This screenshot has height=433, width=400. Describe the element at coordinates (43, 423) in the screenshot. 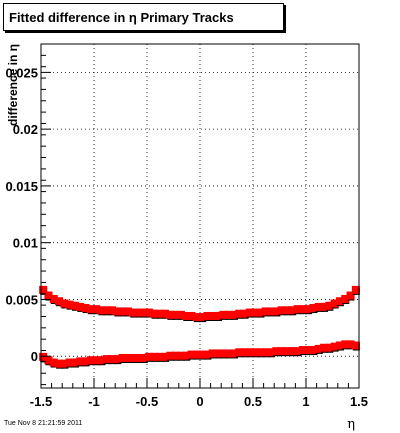

I see `timestamp: Tue Nov 8 21:21:59 2011` at that location.